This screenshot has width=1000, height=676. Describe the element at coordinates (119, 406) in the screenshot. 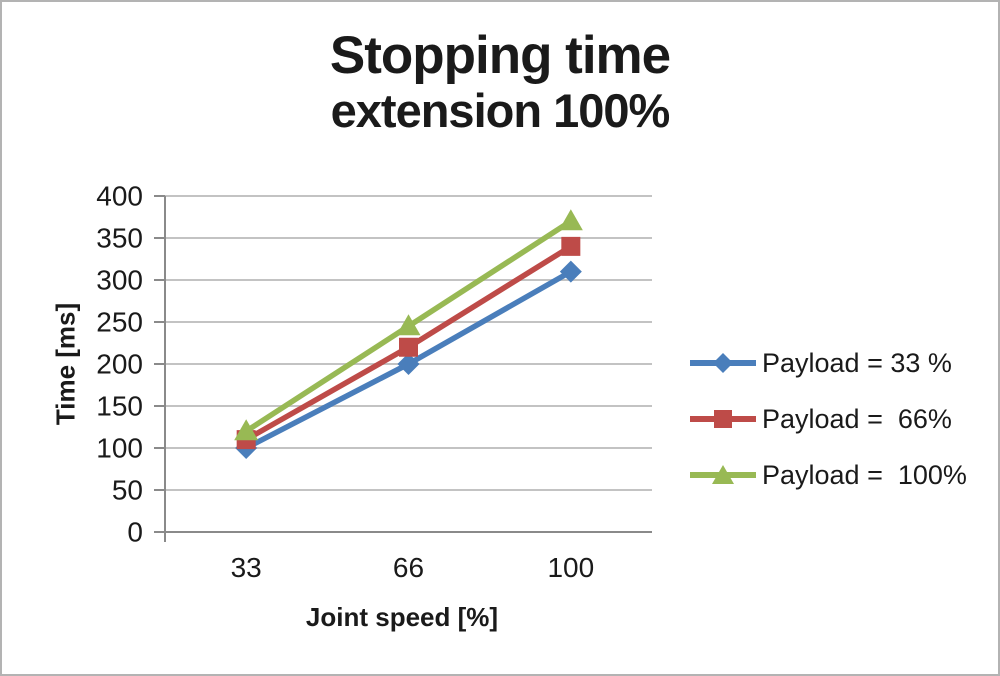

I see `y-tick-label: 150` at that location.